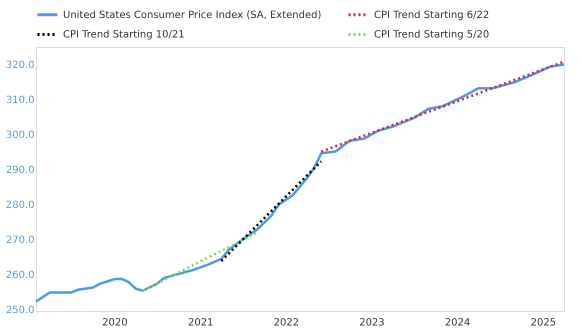 This screenshot has width=582, height=334. Describe the element at coordinates (20, 100) in the screenshot. I see `y-tick-label: 310.0` at that location.